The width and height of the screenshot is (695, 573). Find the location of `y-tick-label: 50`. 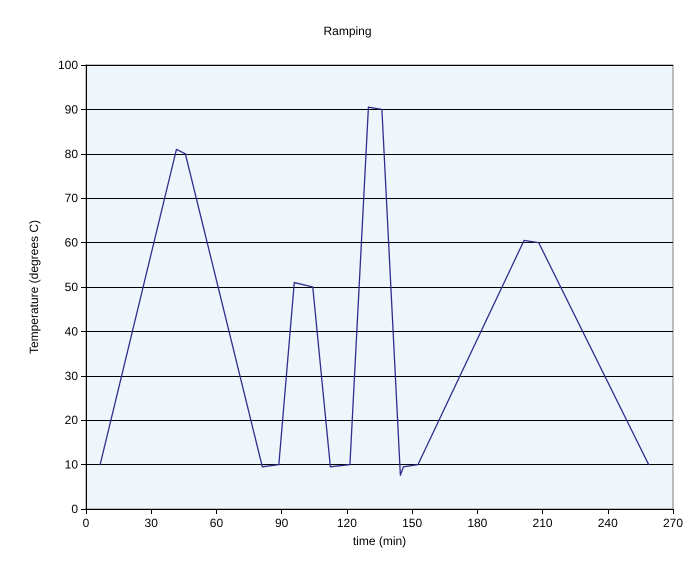

y-tick-label: 50 is located at coordinates (71, 287).